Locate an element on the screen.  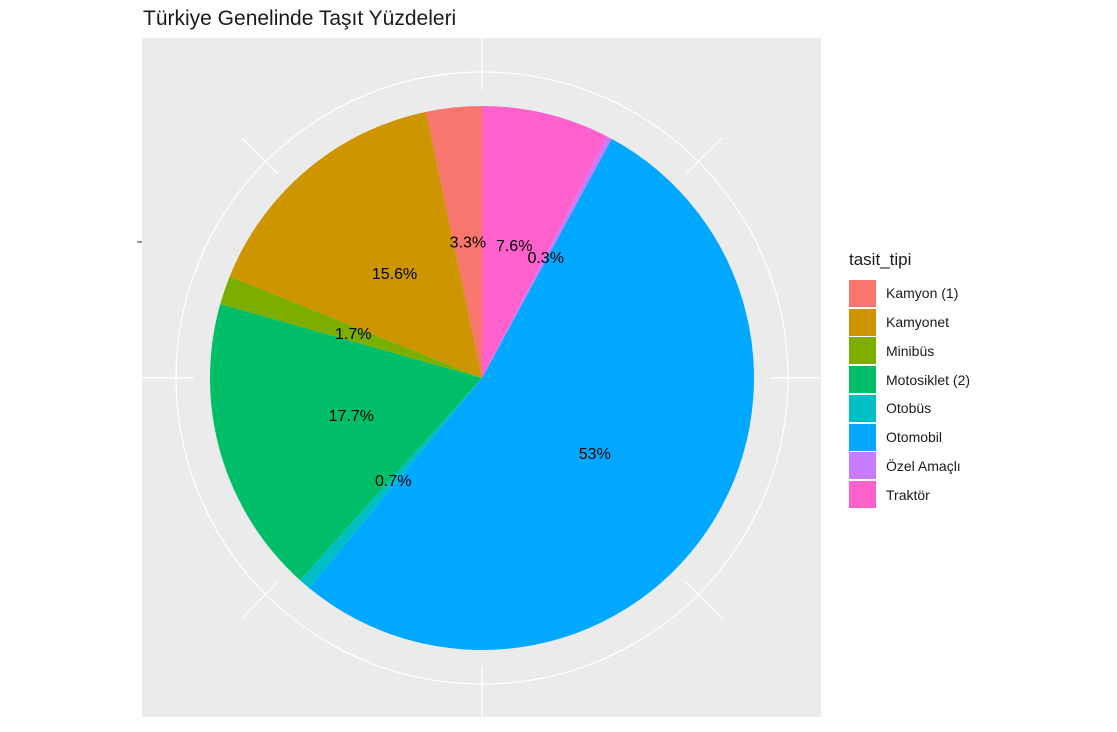
slice-otob-s is located at coordinates (391, 483).